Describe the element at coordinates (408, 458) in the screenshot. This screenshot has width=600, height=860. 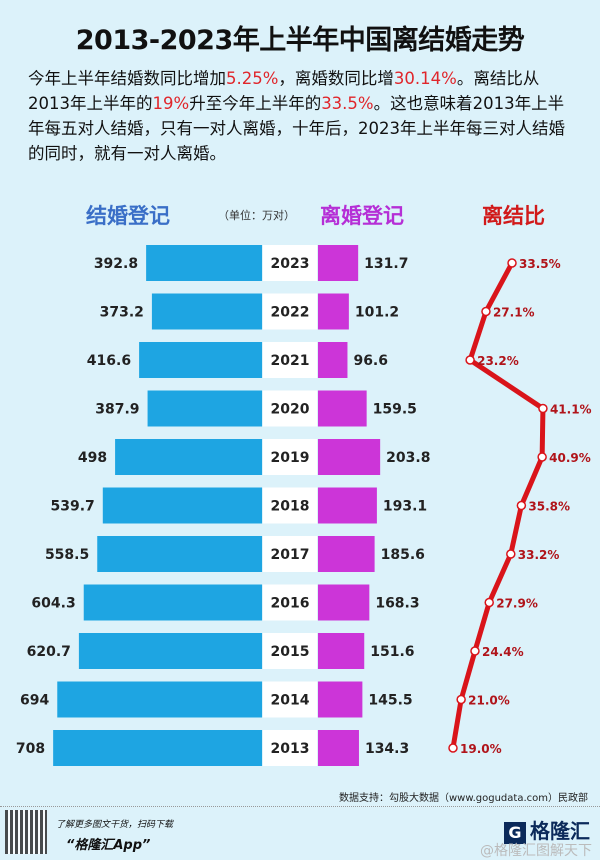
I see `divorce-value: 203.8` at that location.